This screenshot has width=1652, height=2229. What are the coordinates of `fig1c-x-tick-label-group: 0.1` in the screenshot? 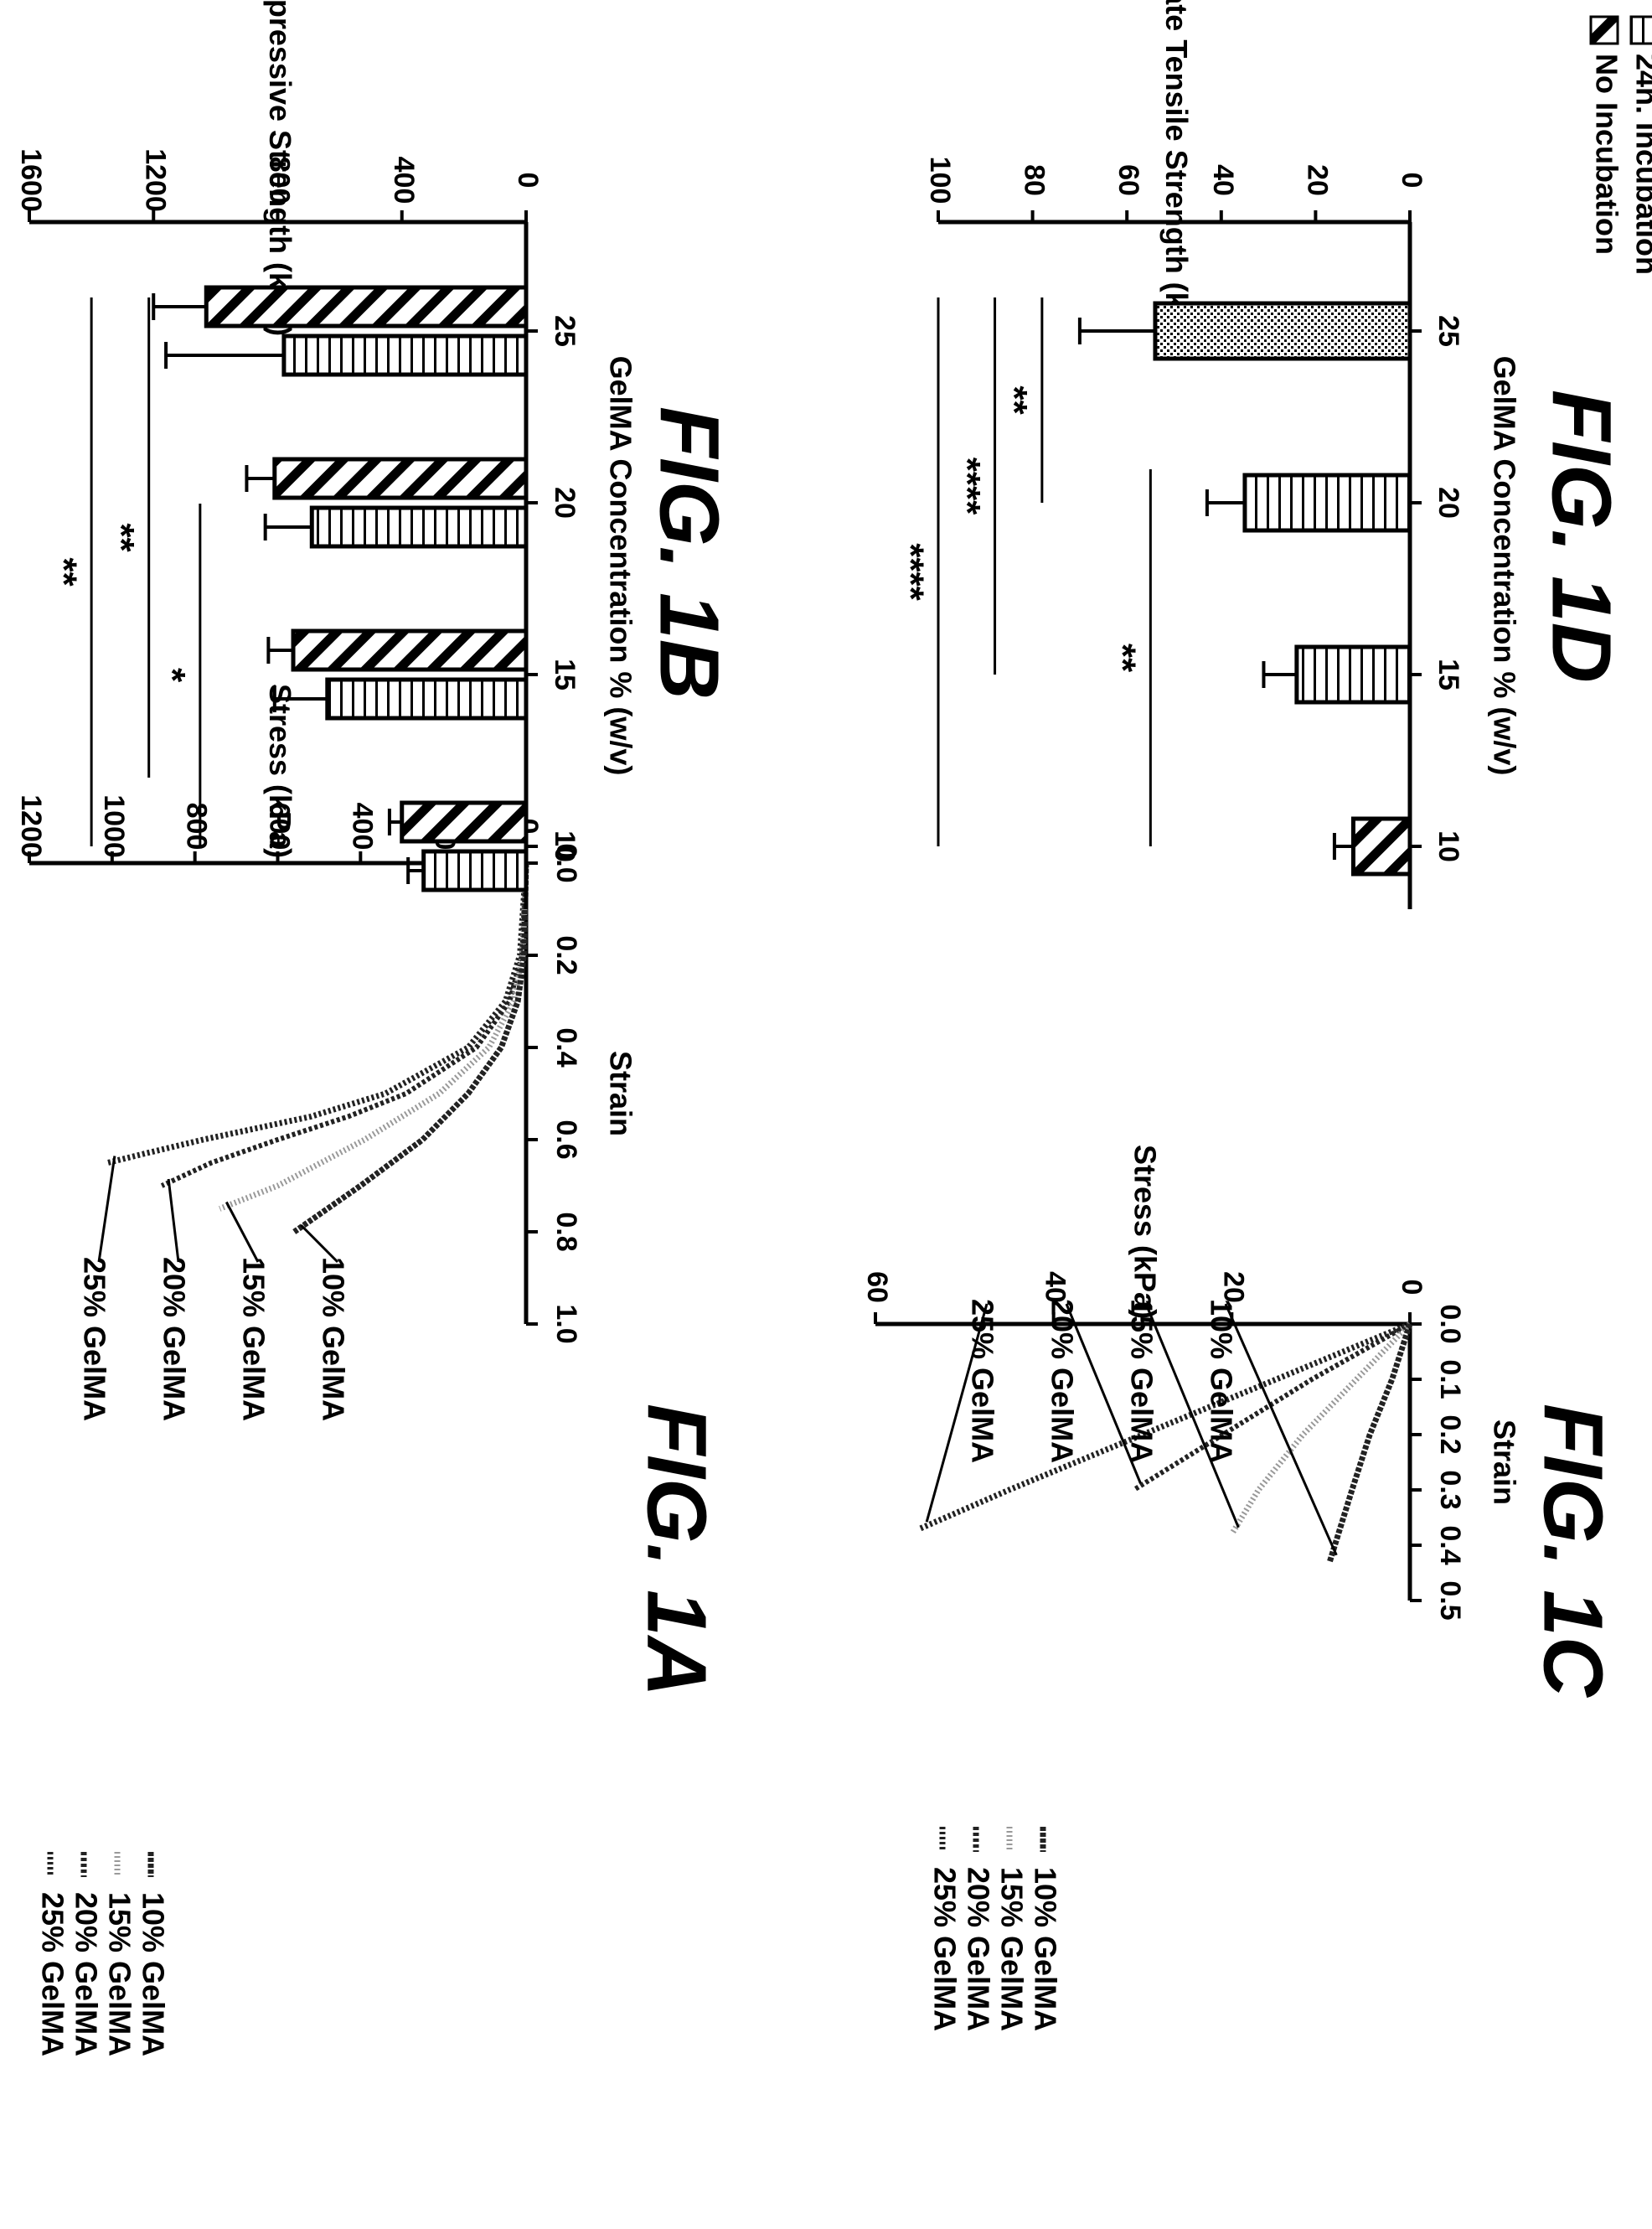 It's located at (1450, 1379).